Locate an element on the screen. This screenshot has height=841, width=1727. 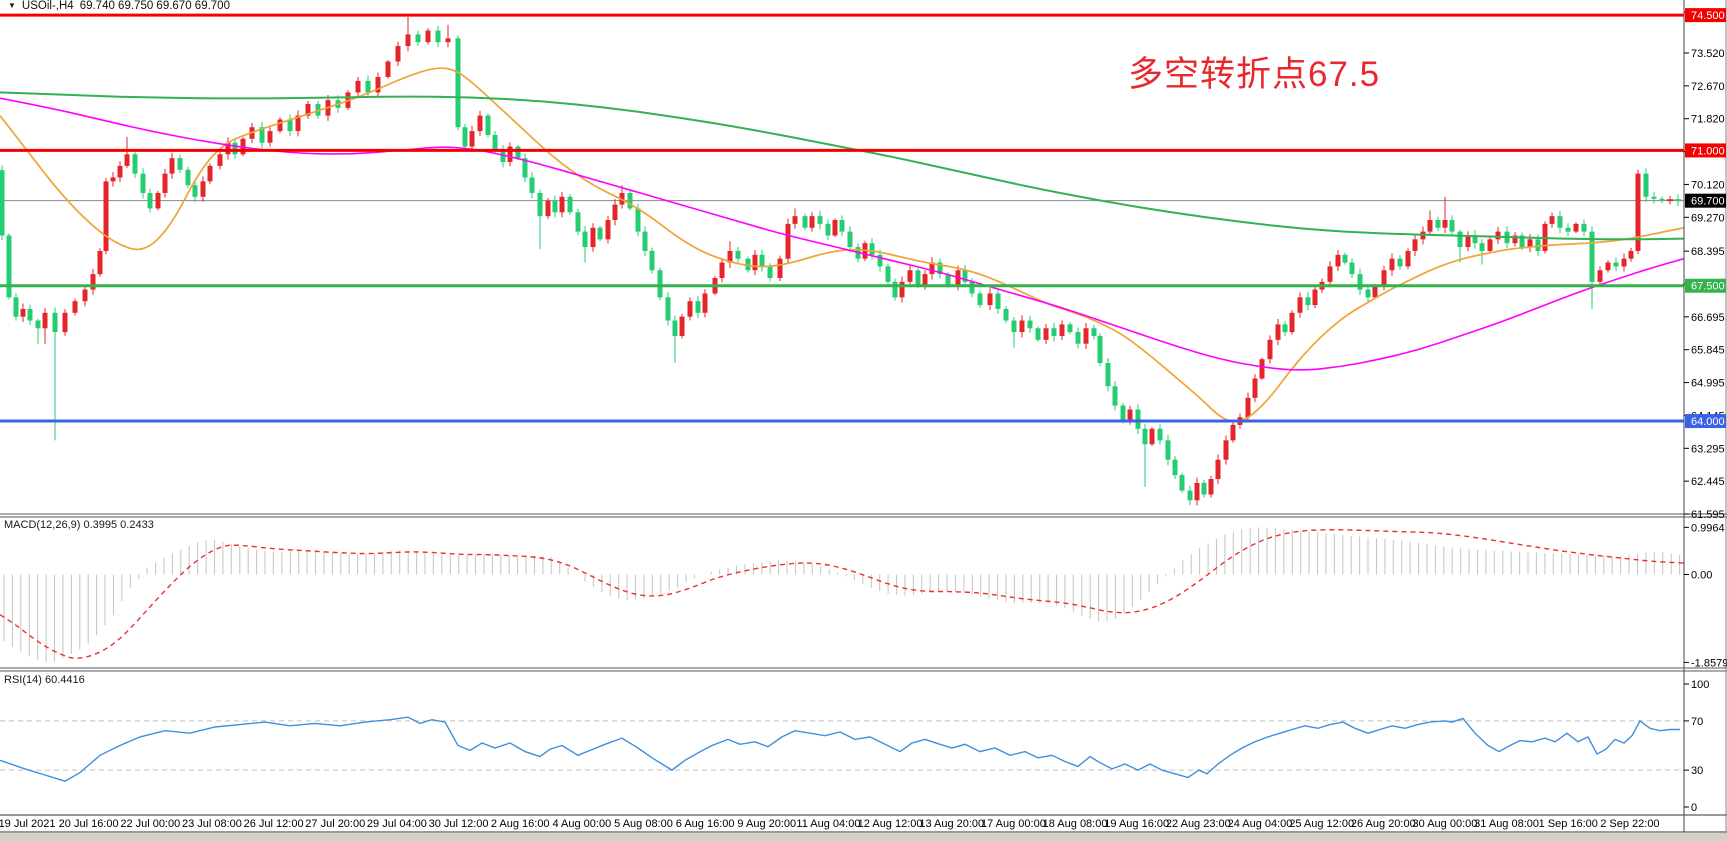
svg-text: 74.500 is located at coordinates (1708, 16).